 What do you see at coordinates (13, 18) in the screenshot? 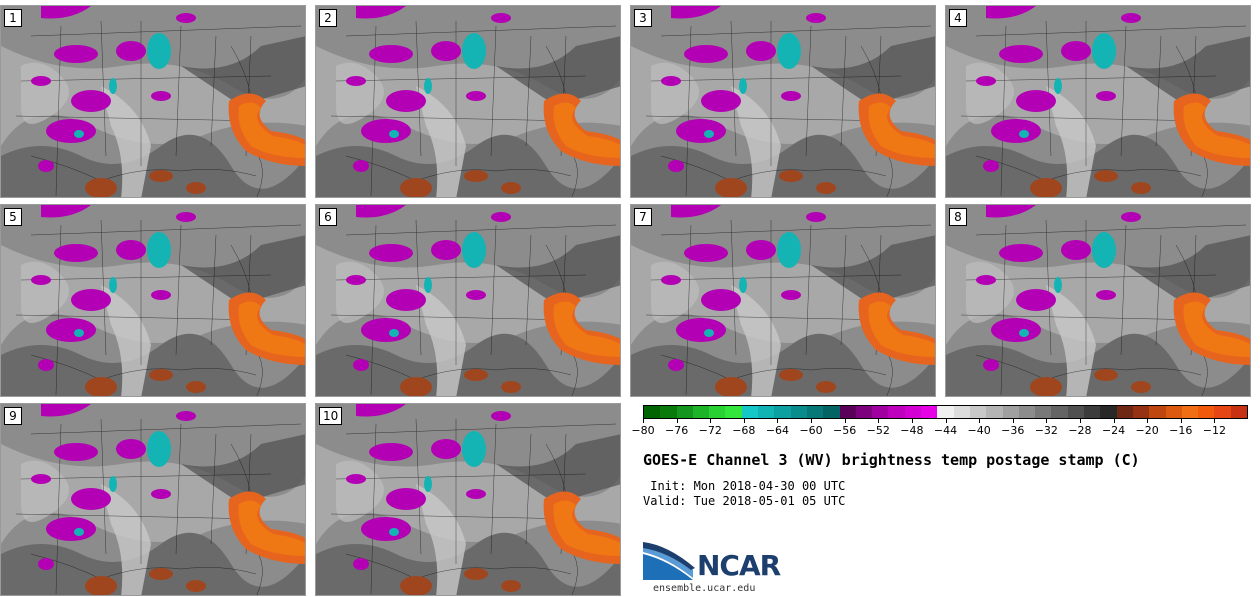
I see `member-number: 1` at bounding box center [13, 18].